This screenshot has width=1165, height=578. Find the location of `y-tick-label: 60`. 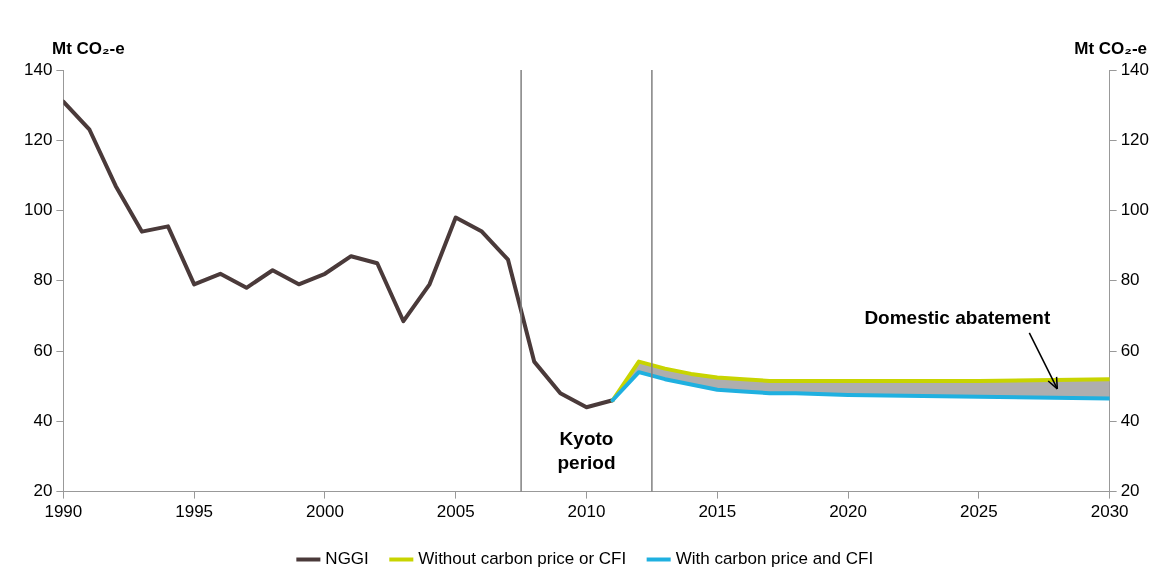

y-tick-label: 60 is located at coordinates (43, 350).